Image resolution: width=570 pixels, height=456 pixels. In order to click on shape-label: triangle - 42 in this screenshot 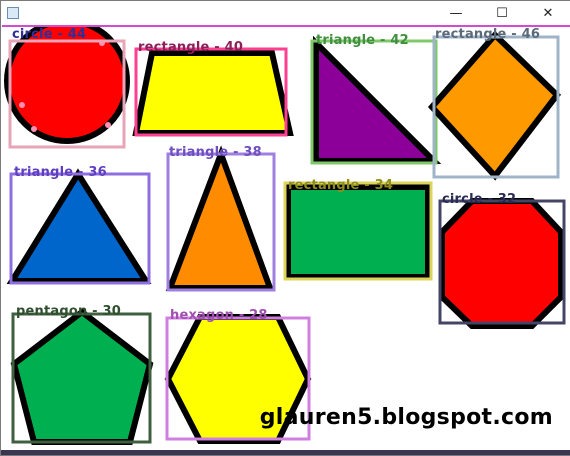, I will do `click(362, 40)`.